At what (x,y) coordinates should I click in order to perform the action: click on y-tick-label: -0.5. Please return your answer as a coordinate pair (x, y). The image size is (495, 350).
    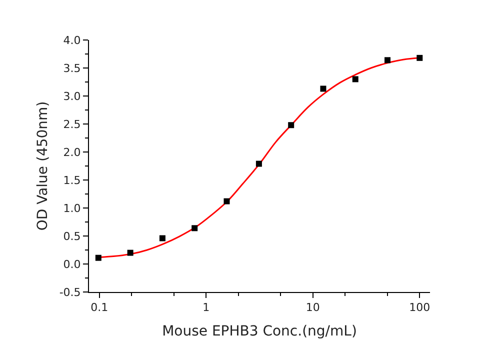
    Looking at the image, I should click on (70, 292).